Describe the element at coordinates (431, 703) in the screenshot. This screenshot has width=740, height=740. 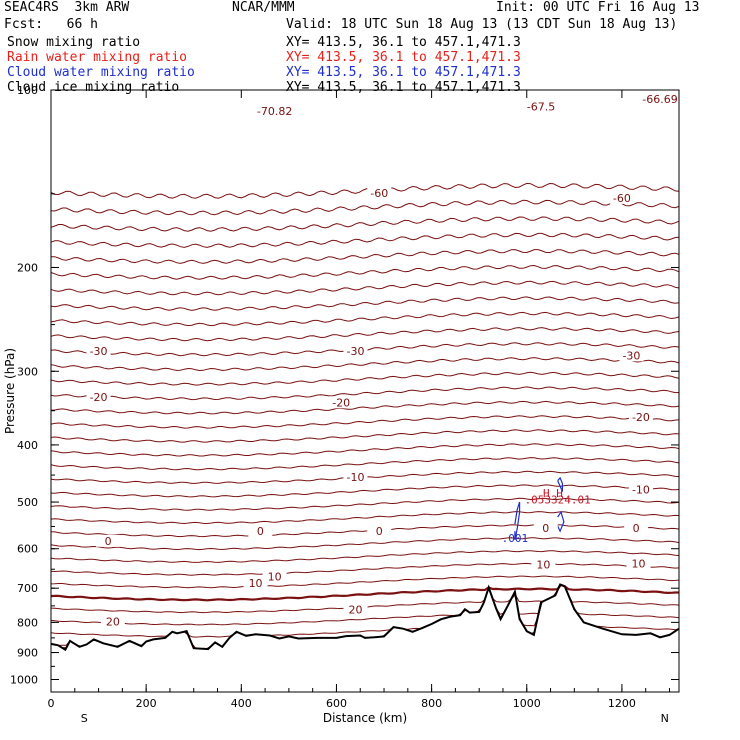
I see `x-tick-label: 800` at that location.